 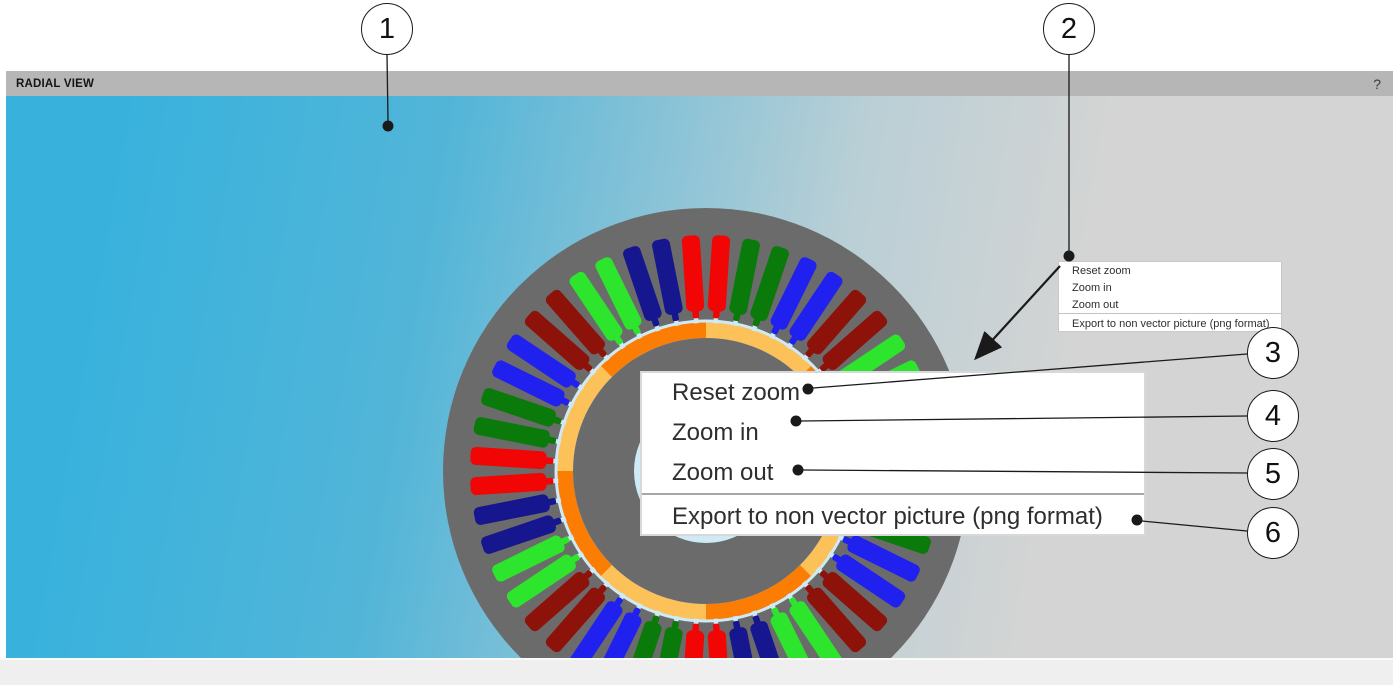 I want to click on callout-3: 3, so click(x=1273, y=353).